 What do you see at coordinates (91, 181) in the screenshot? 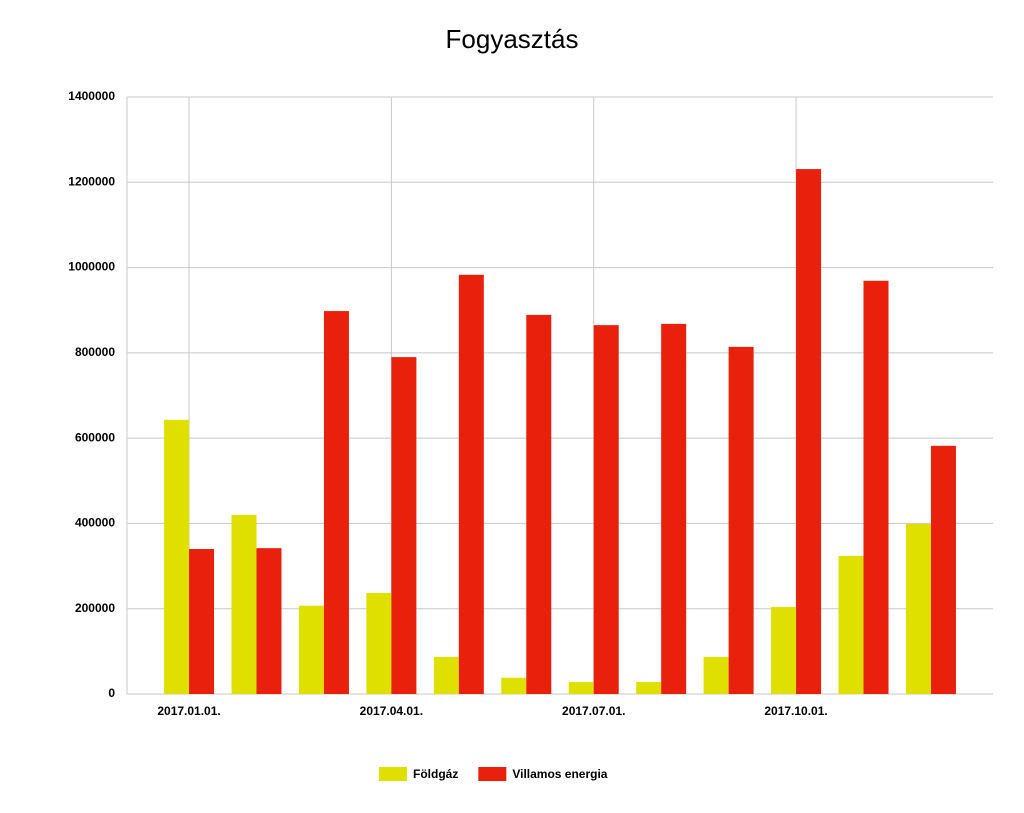
I see `y-tick-label: 1200000` at bounding box center [91, 181].